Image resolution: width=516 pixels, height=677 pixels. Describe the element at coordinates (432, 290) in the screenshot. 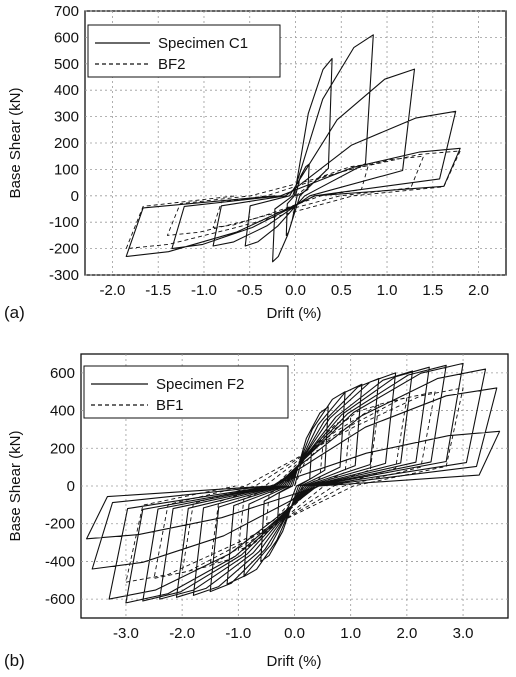

I see `x-tick-label: 1.5` at that location.